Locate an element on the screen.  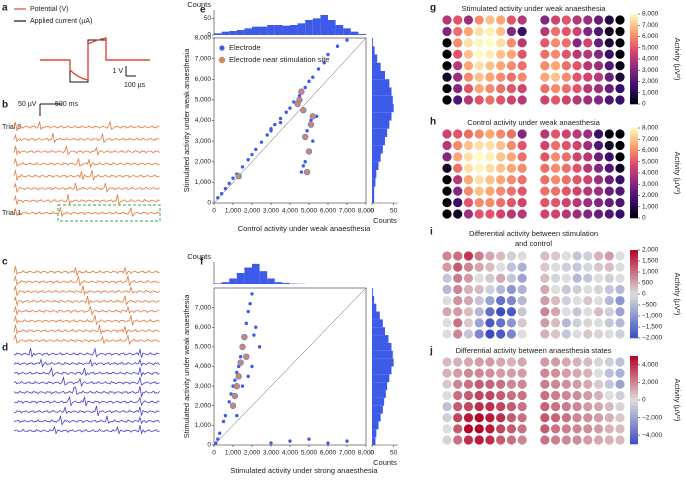
x-tick-label: 3,000 is located at coordinates (271, 211).